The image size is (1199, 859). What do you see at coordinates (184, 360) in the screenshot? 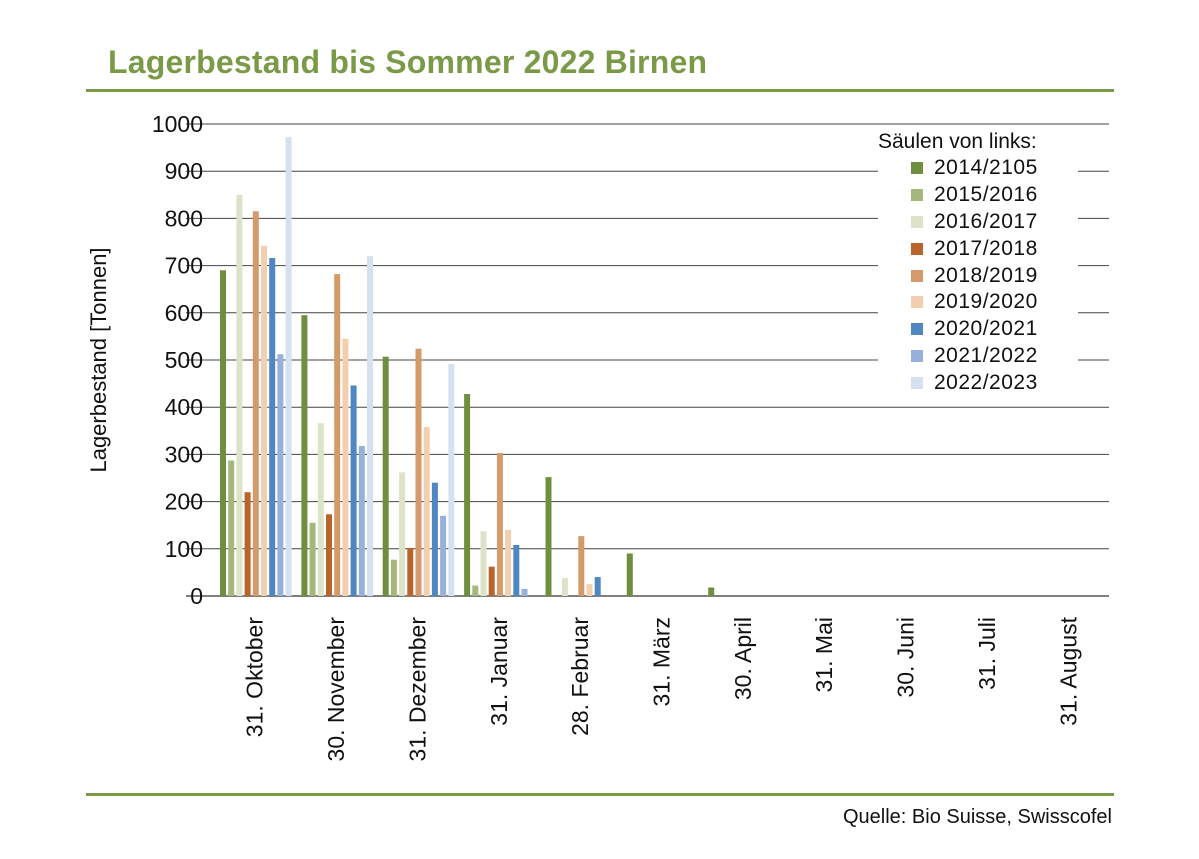
I see `y-tick-label: 500` at bounding box center [184, 360].